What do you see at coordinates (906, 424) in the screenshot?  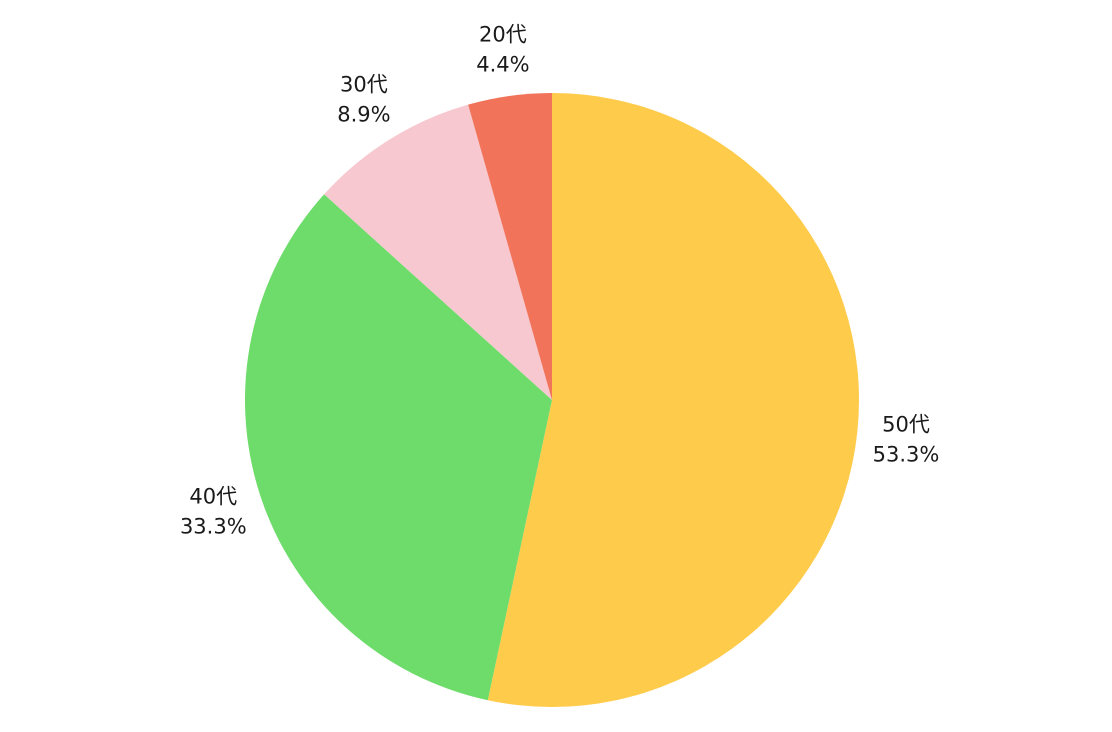 I see `slice-category-label: 50代` at bounding box center [906, 424].